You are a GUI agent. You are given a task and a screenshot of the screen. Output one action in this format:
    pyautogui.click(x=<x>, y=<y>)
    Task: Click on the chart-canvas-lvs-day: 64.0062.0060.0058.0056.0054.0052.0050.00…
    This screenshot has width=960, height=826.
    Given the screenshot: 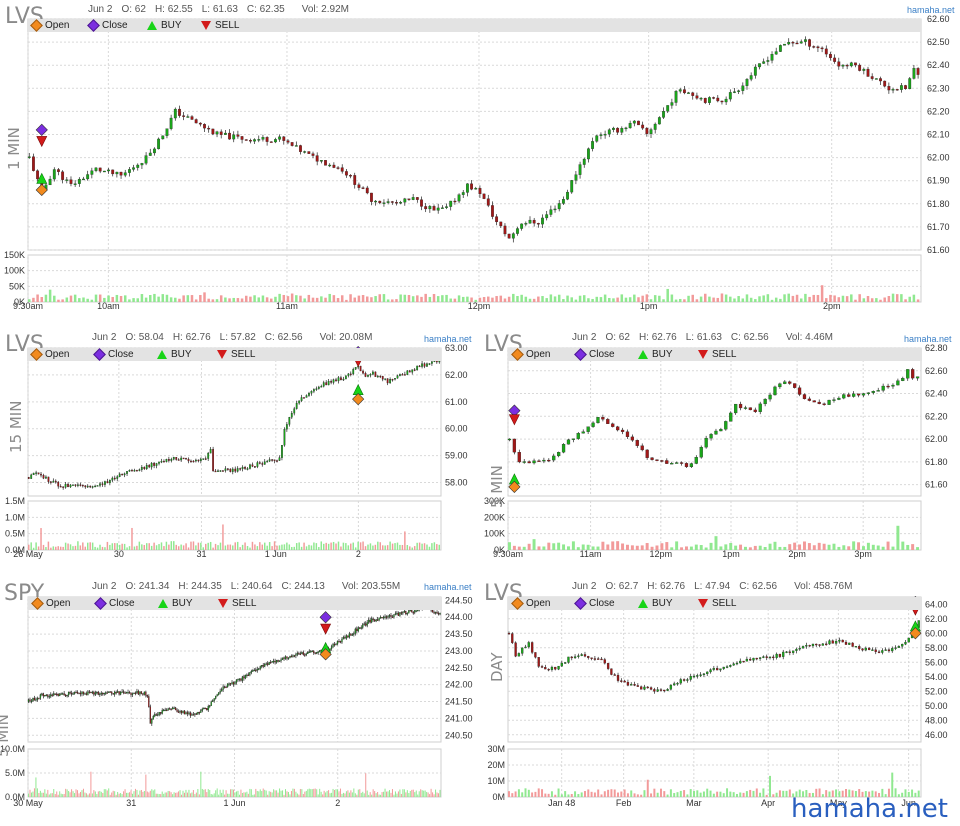 What is the action you would take?
    pyautogui.click(x=717, y=701)
    